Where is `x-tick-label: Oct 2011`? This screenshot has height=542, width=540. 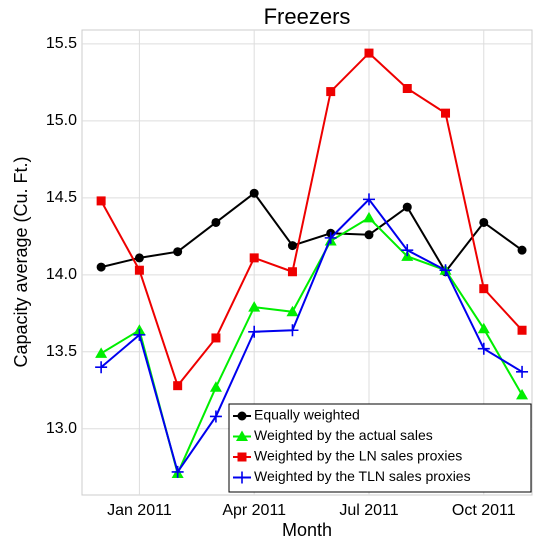 x-tick-label: Oct 2011 is located at coordinates (484, 510).